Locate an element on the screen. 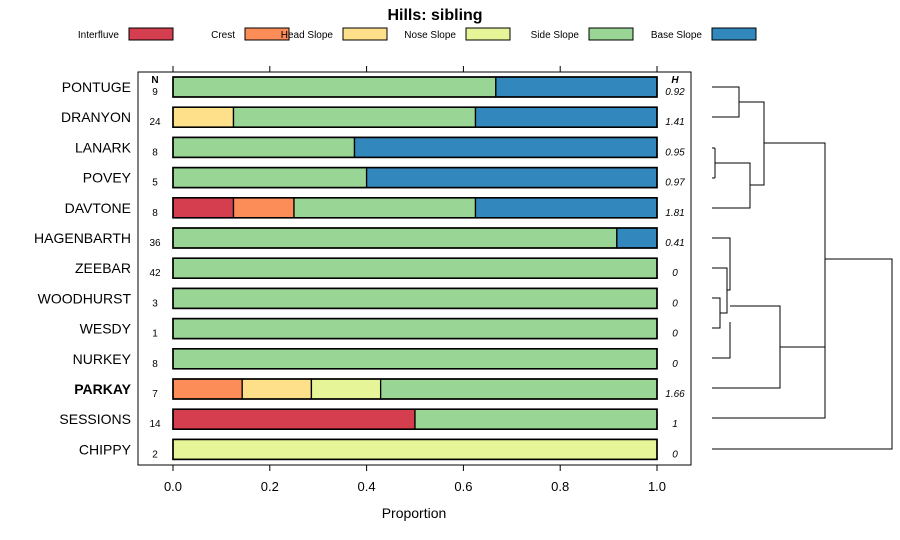 The width and height of the screenshot is (900, 540). x-tick-label: 0.8 is located at coordinates (560, 486).